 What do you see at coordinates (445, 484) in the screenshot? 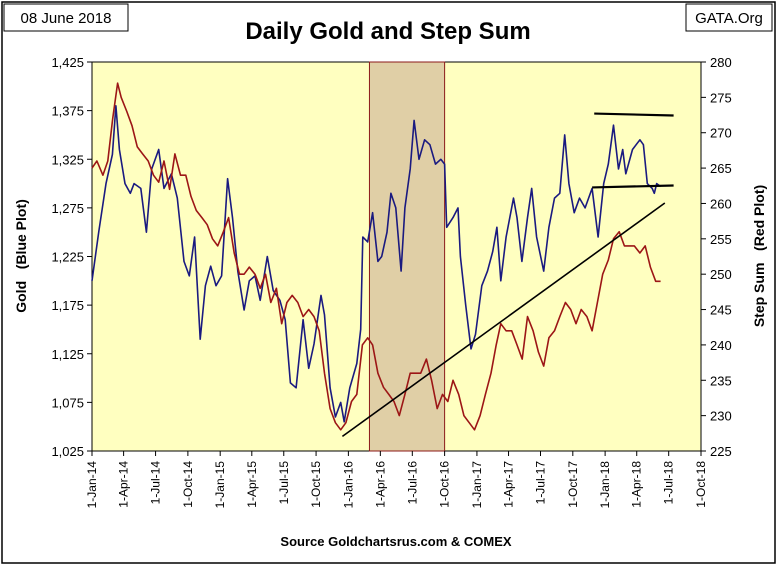
I see `x-tick-label: 1-Oct-16` at bounding box center [445, 484].